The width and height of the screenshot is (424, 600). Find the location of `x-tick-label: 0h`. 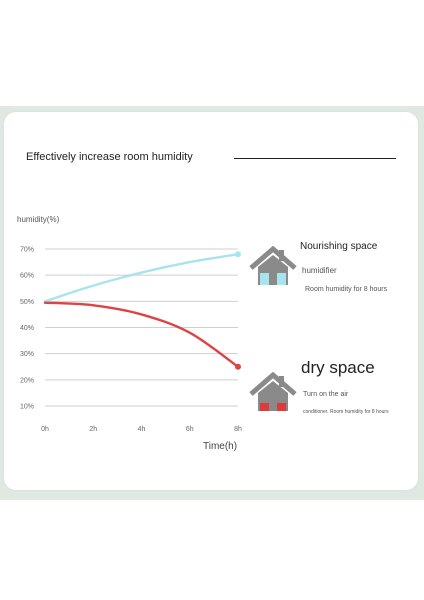

x-tick-label: 0h is located at coordinates (45, 429).